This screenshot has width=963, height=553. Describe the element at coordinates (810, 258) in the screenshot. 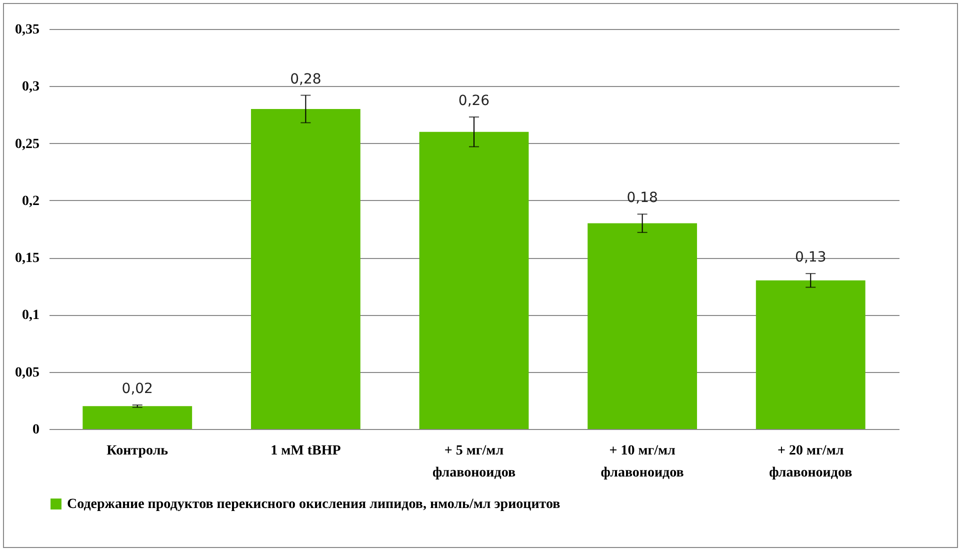

I see `data-label: 0,13` at that location.